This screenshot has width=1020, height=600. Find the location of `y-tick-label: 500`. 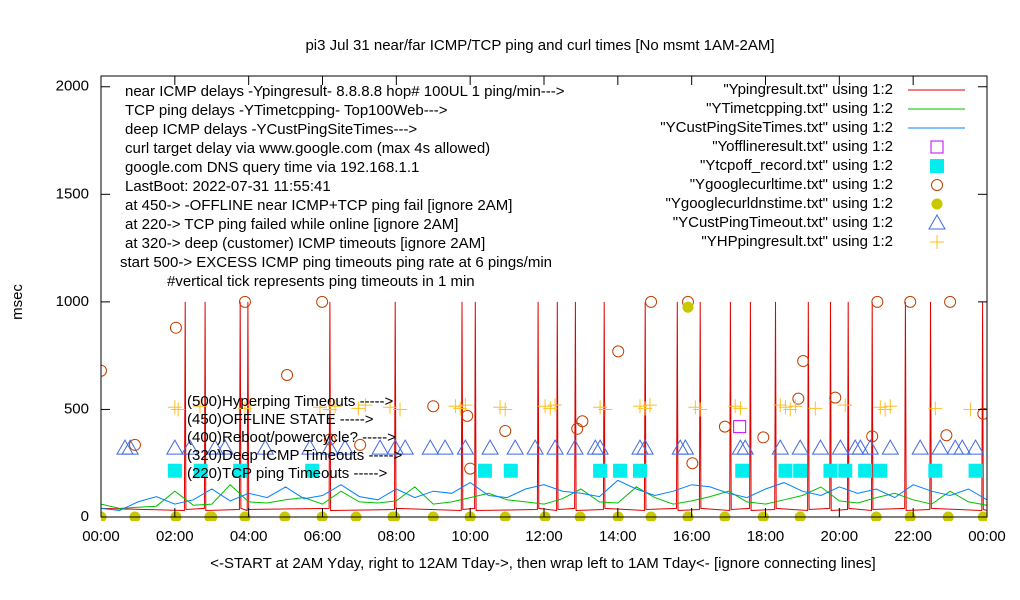

y-tick-label: 500 is located at coordinates (76, 408).